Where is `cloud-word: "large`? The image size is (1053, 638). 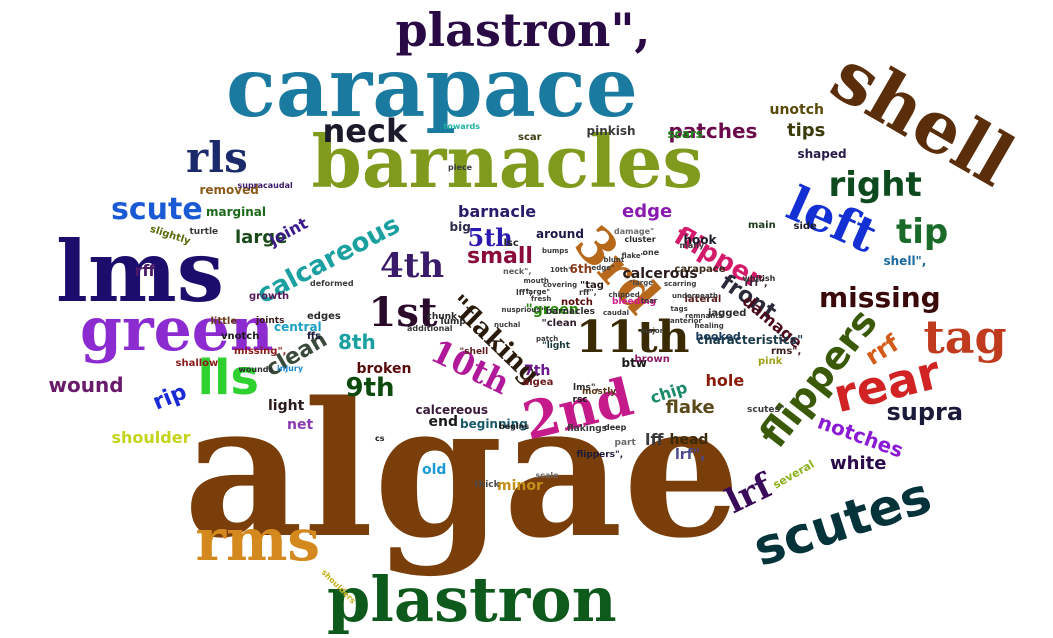 cloud-word: "large is located at coordinates (641, 282).